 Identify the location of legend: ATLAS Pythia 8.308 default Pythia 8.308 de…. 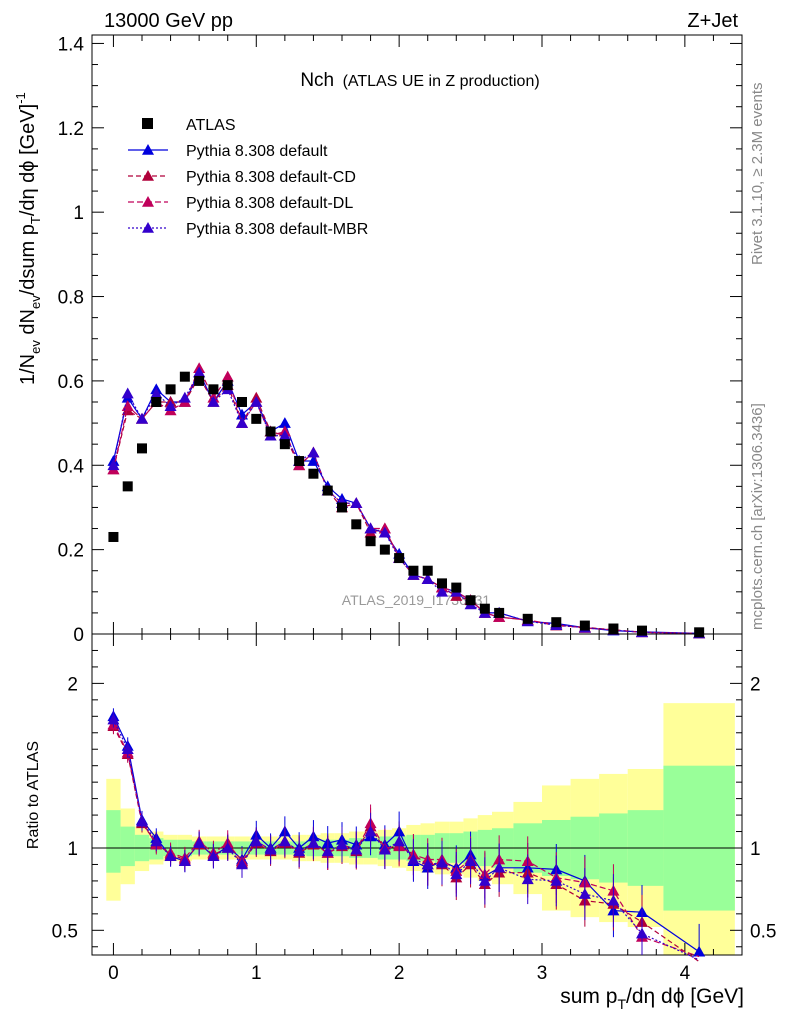
(248, 177).